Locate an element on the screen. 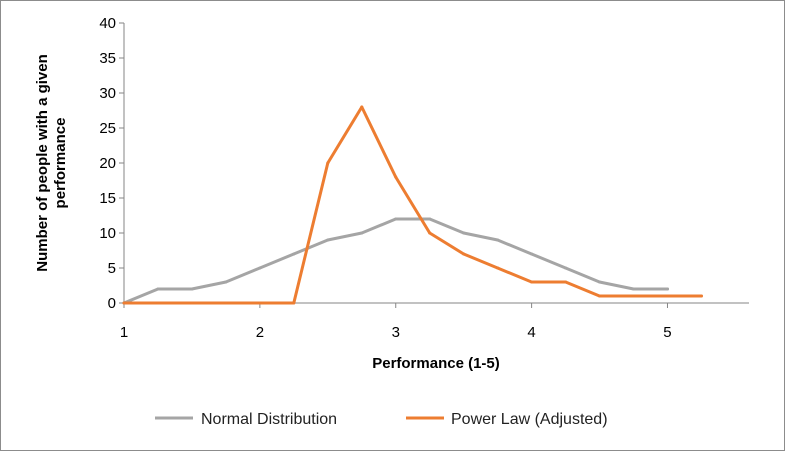 The width and height of the screenshot is (785, 451). legend-label-normal: Normal Distribution is located at coordinates (269, 419).